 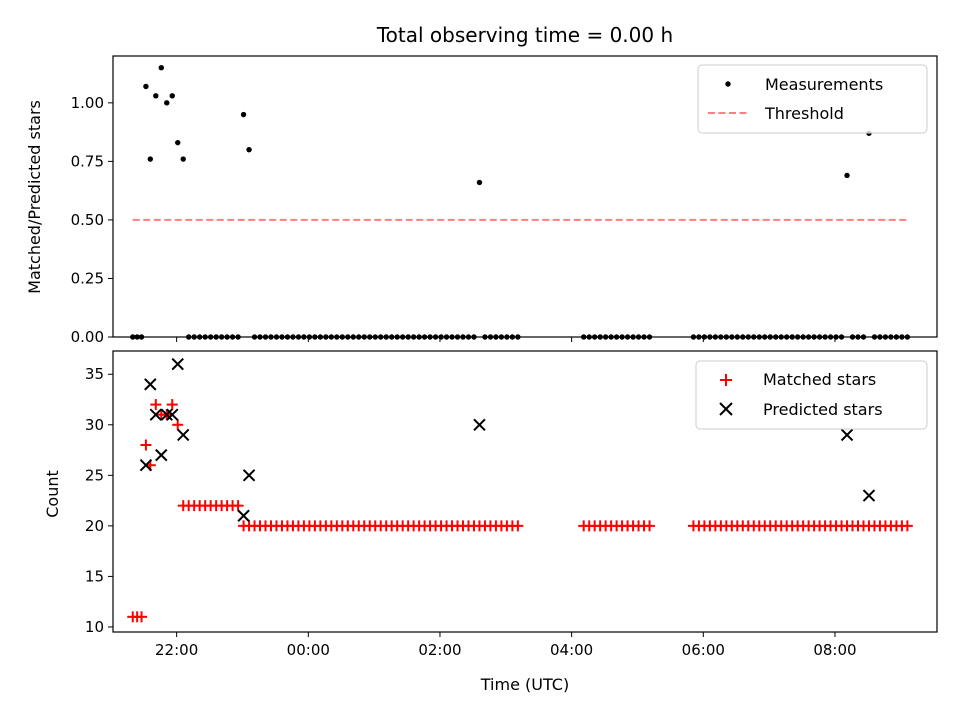 I want to click on bottom-y-tick-label: 30, so click(x=94, y=425).